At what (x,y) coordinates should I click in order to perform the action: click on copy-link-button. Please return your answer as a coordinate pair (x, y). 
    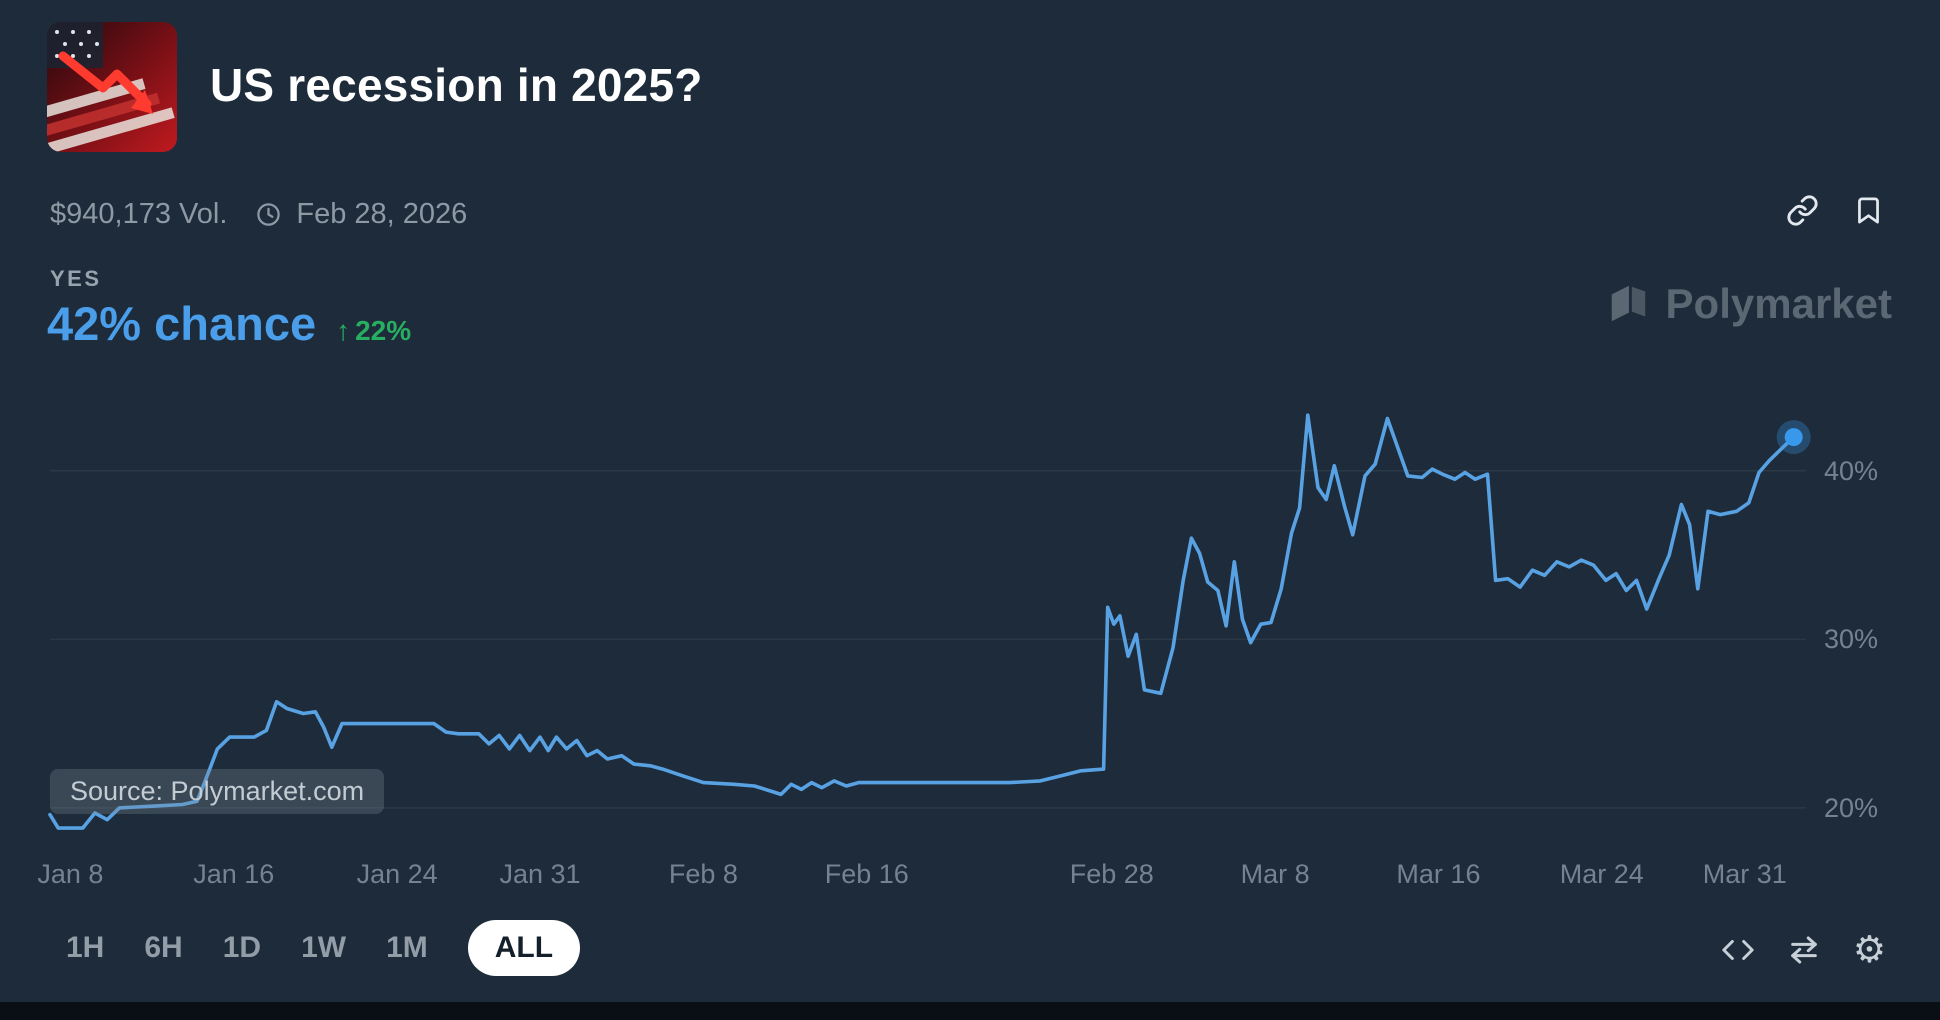
    Looking at the image, I should click on (1802, 210).